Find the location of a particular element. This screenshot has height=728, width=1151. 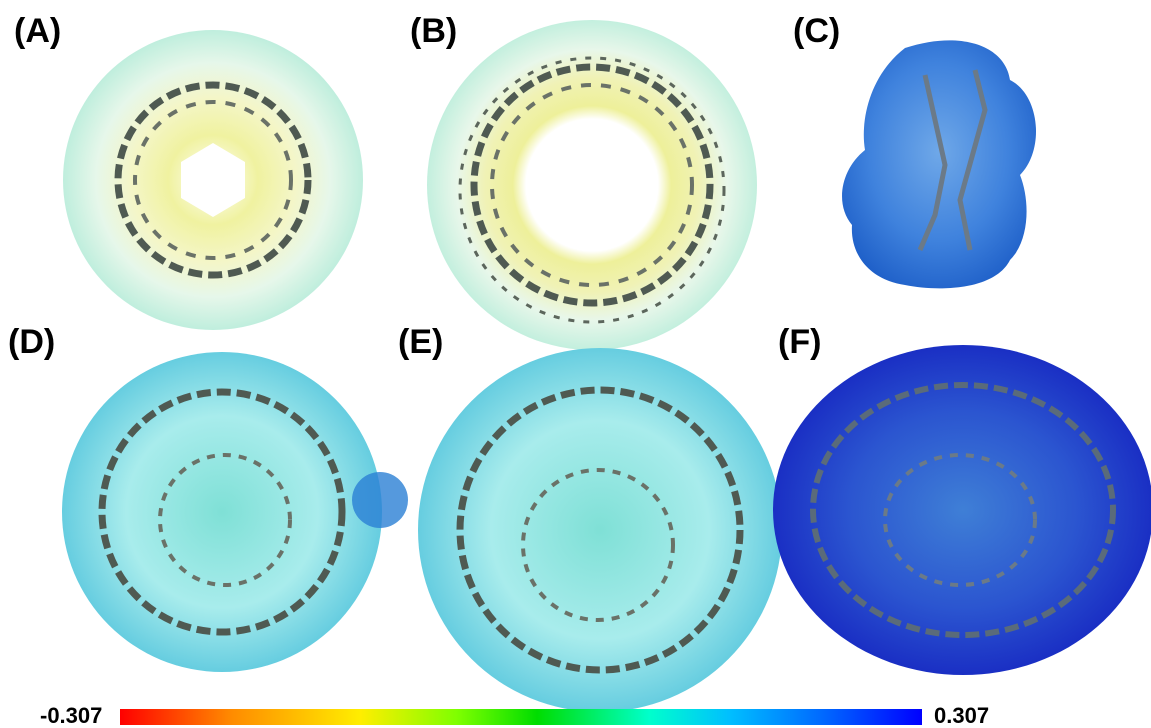

panel-label-b: (B) is located at coordinates (434, 31).